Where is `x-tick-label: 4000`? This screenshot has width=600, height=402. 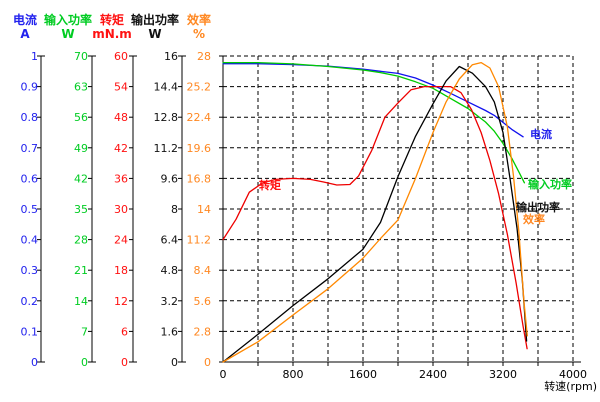 x-tick-label: 4000 is located at coordinates (573, 374).